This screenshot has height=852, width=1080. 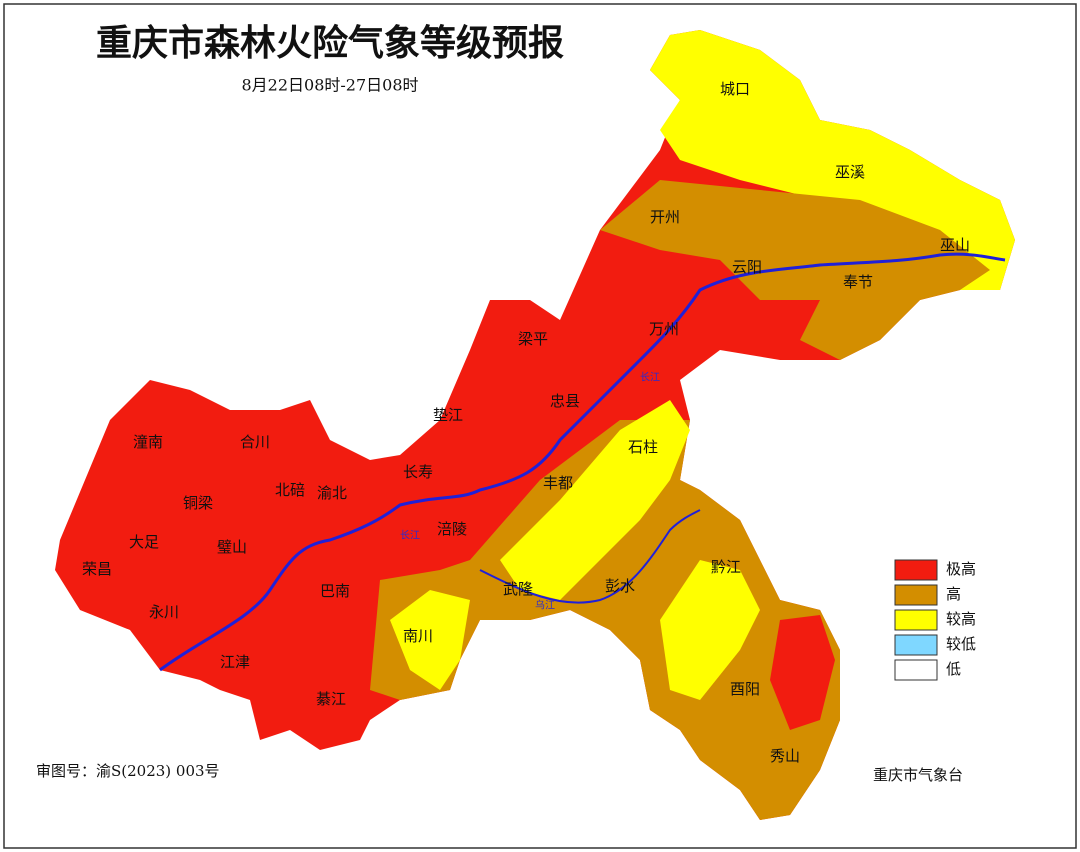 What do you see at coordinates (918, 775) in the screenshot?
I see `issuer: 重庆市气象台` at bounding box center [918, 775].